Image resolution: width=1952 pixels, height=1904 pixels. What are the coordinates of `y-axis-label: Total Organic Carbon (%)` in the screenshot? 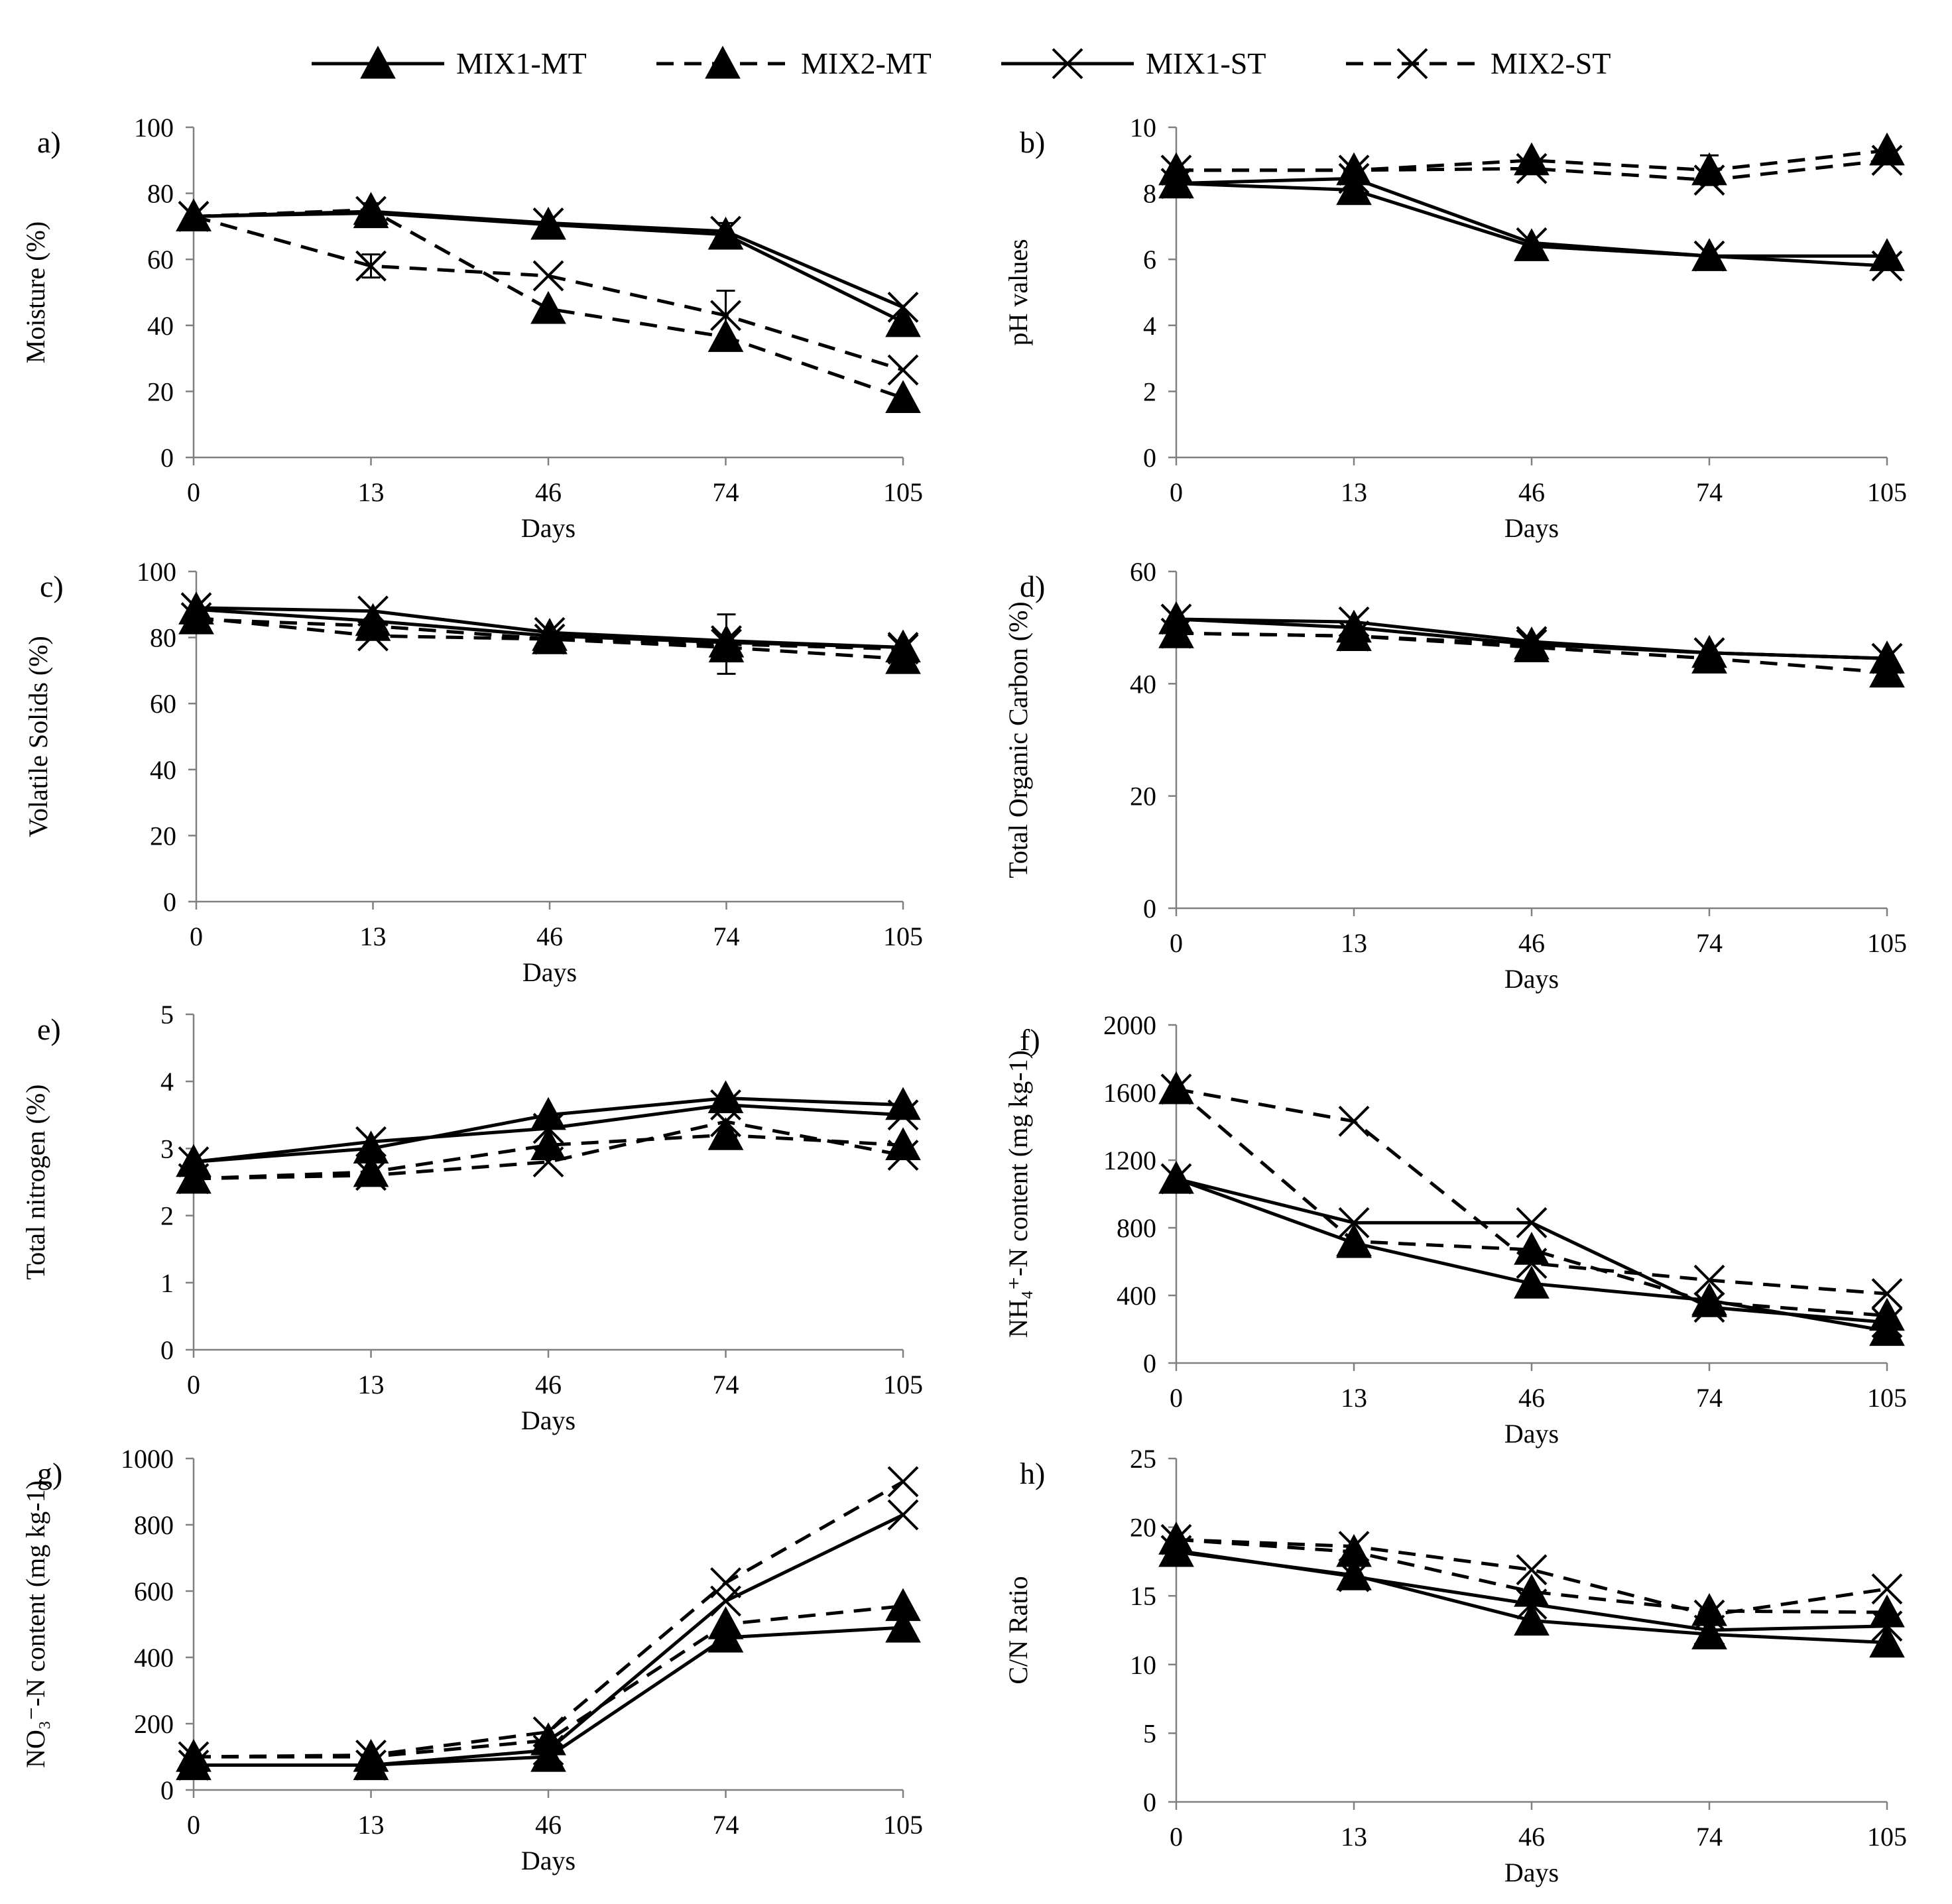 It's located at (1018, 739).